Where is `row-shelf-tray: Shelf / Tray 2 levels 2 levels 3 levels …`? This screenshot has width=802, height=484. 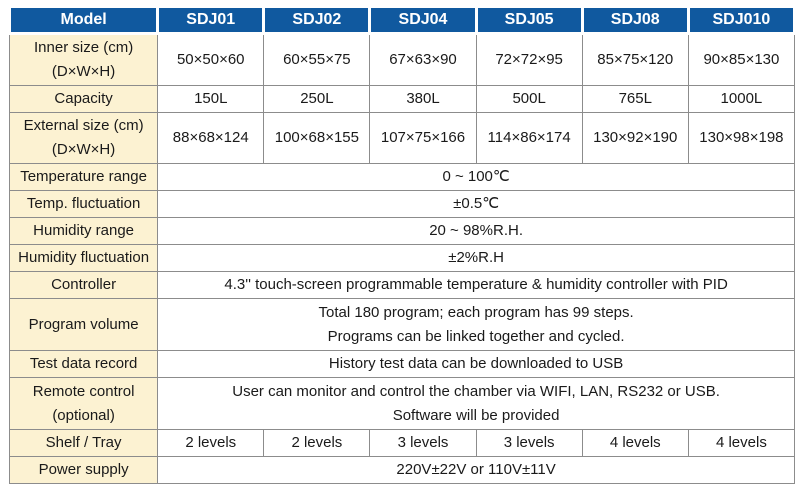 row-shelf-tray: Shelf / Tray 2 levels 2 levels 3 levels … is located at coordinates (402, 443).